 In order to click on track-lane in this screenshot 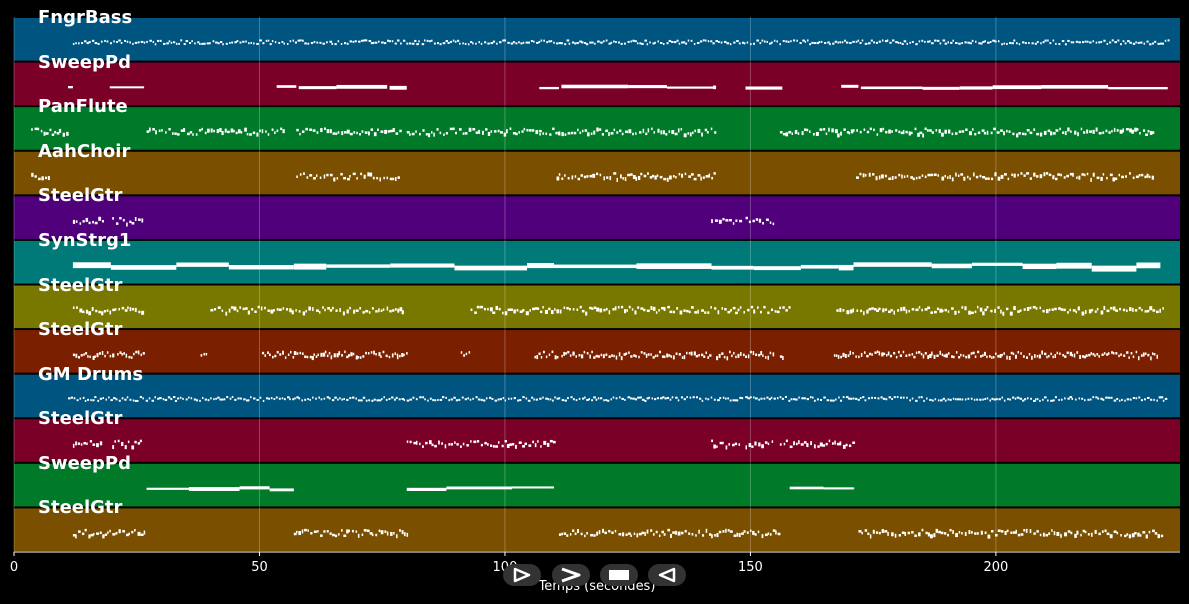, I will do `click(597, 307)`.